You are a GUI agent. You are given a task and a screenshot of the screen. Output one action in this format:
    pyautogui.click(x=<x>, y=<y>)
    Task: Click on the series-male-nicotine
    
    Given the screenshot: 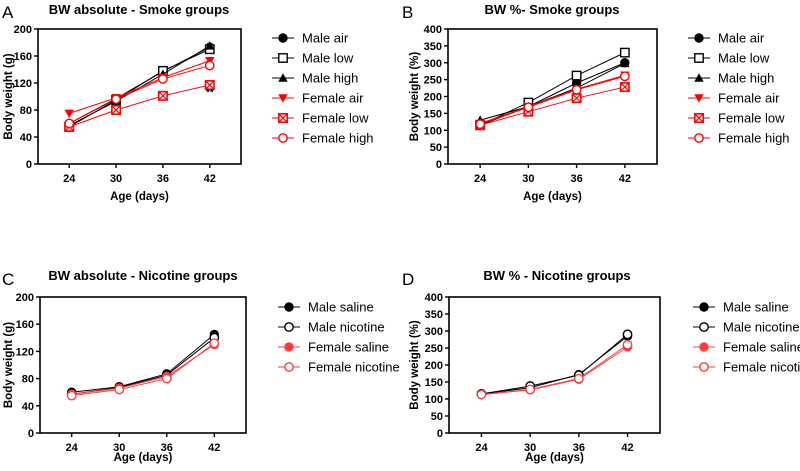 What is the action you would take?
    pyautogui.click(x=143, y=366)
    